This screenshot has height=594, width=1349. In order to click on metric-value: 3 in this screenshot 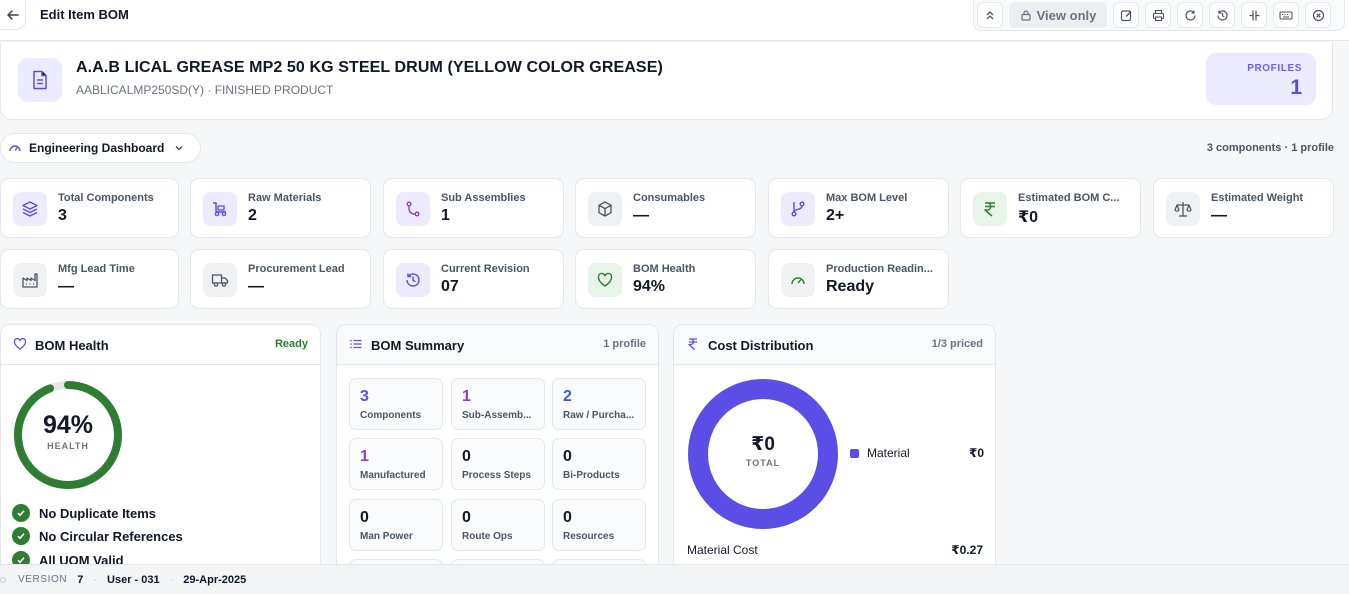, I will do `click(62, 215)`.